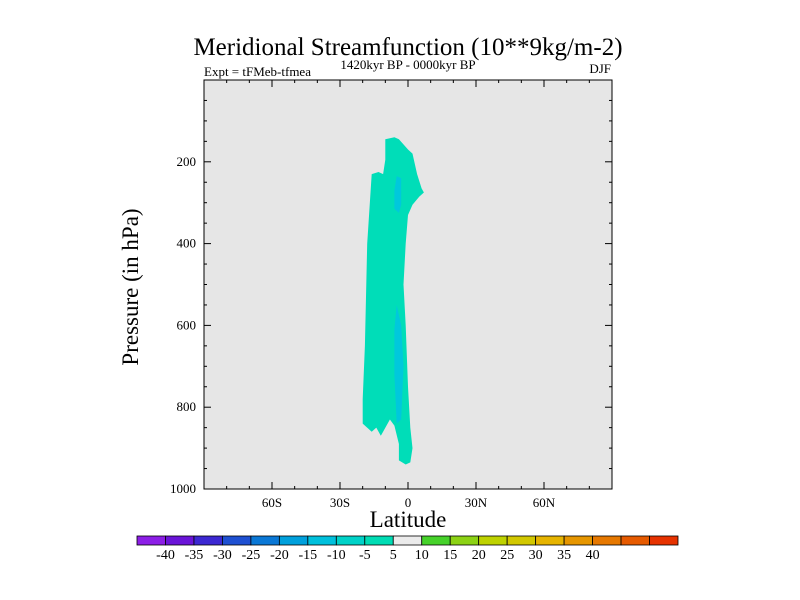 The width and height of the screenshot is (800, 600). Describe the element at coordinates (251, 555) in the screenshot. I see `colorbar-label: -25` at that location.